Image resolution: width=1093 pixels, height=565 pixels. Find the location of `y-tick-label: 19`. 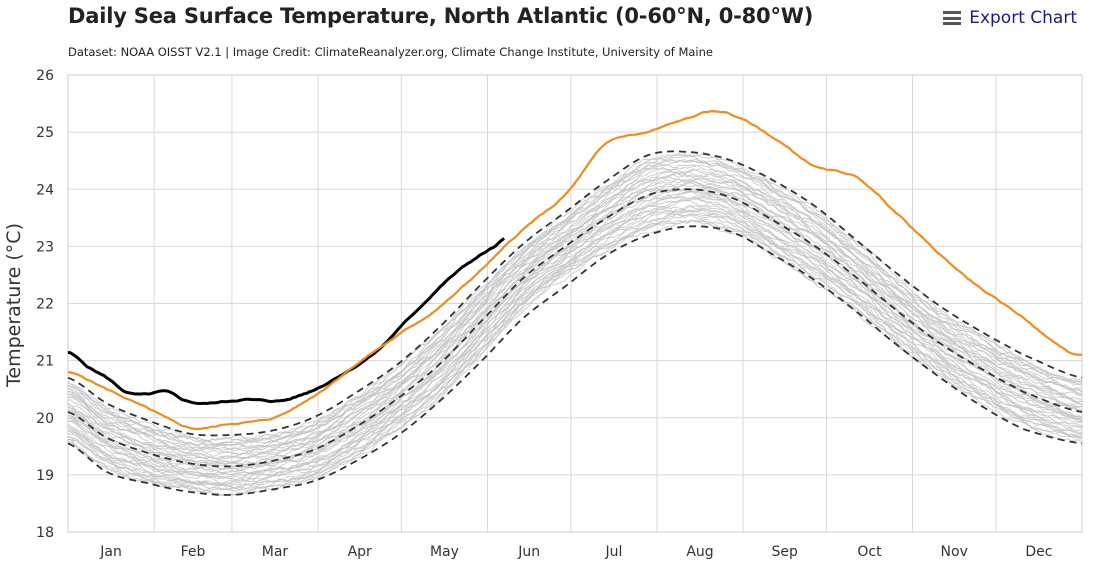

y-tick-label: 19 is located at coordinates (45, 476).